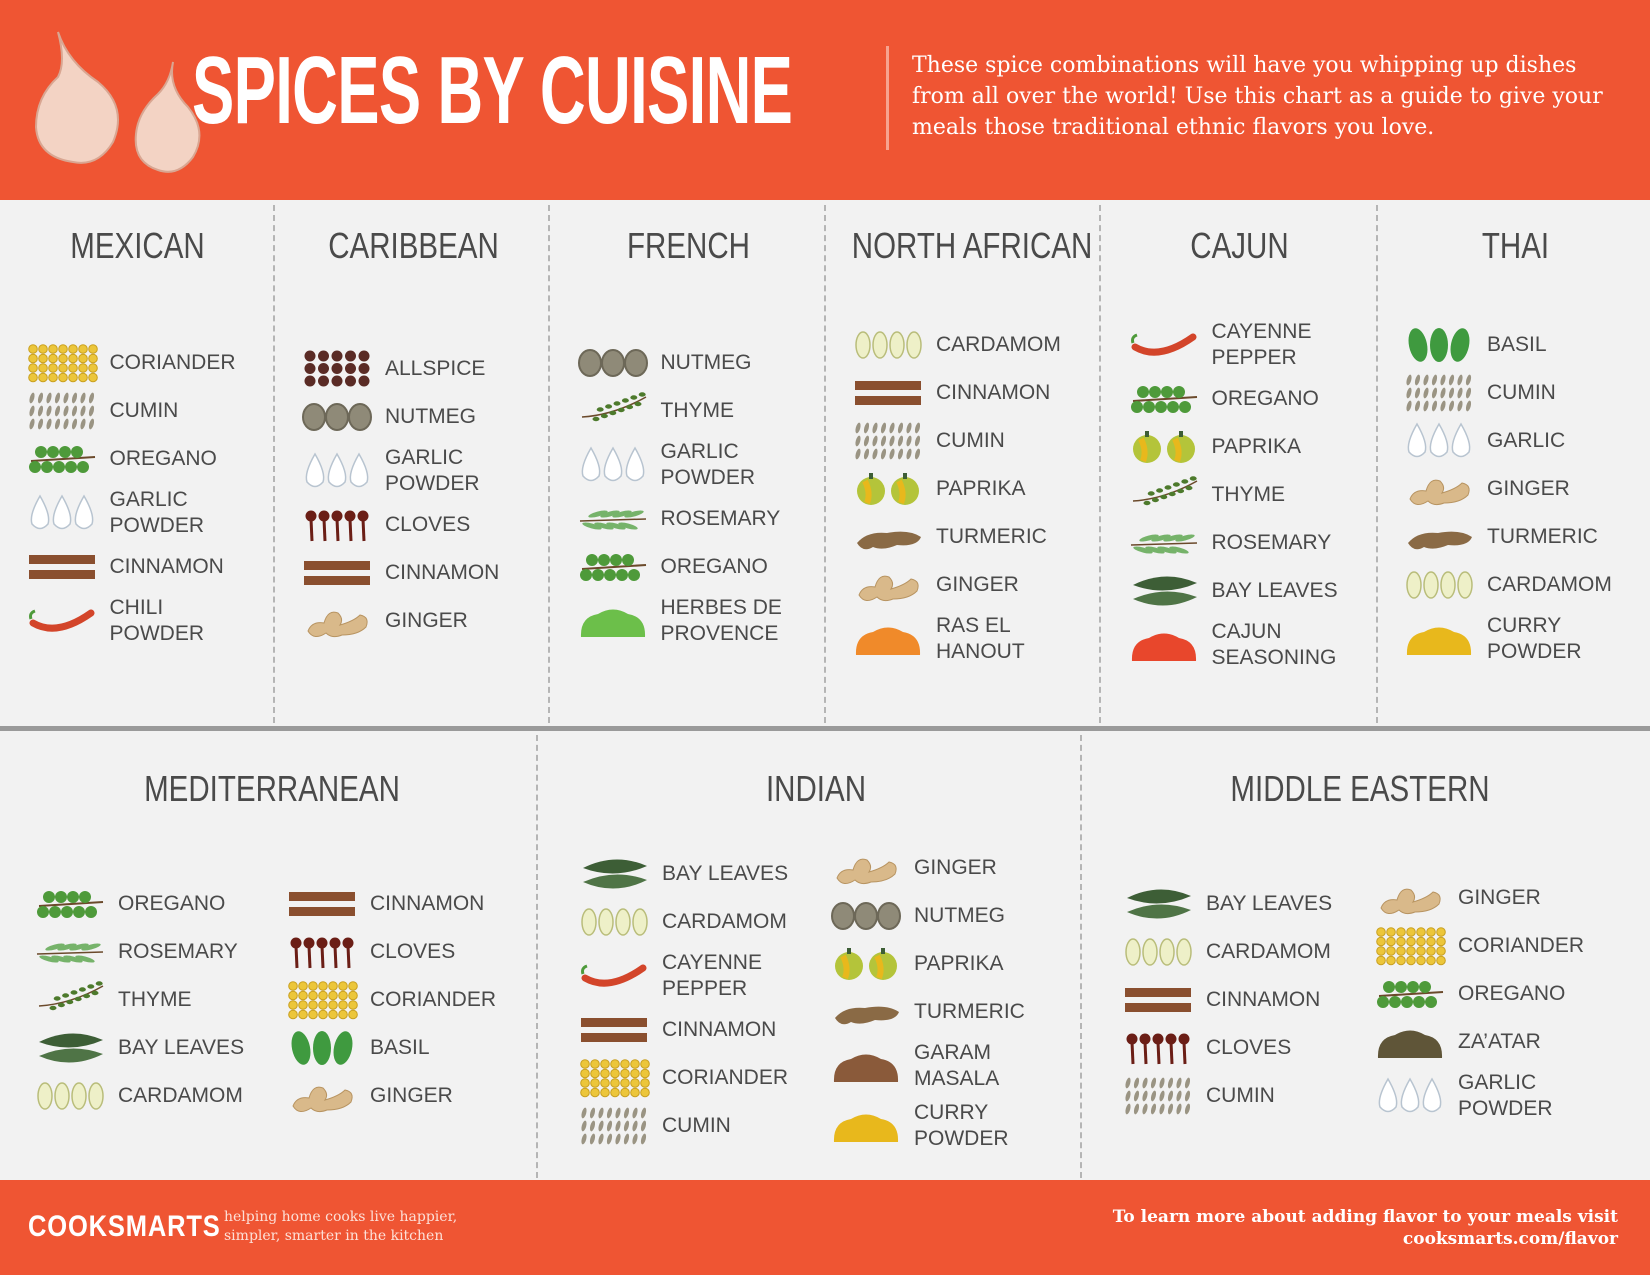 Image resolution: width=1650 pixels, height=1275 pixels. What do you see at coordinates (1515, 245) in the screenshot?
I see `cuisine-name: THAI` at bounding box center [1515, 245].